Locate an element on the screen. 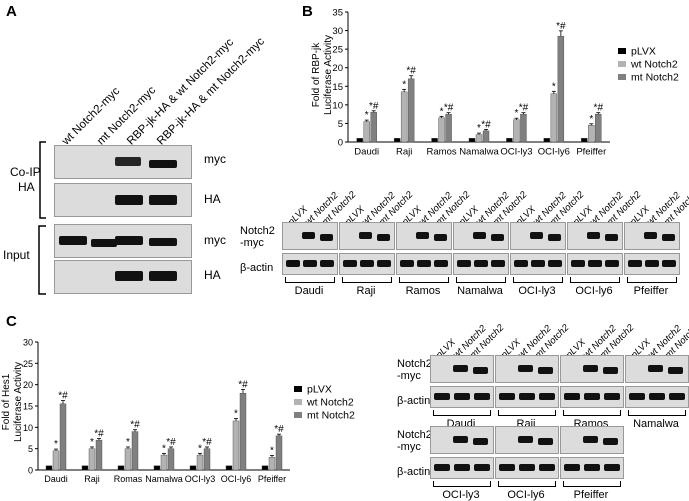 The height and width of the screenshot is (501, 689). blot-input-ha is located at coordinates (123, 277).